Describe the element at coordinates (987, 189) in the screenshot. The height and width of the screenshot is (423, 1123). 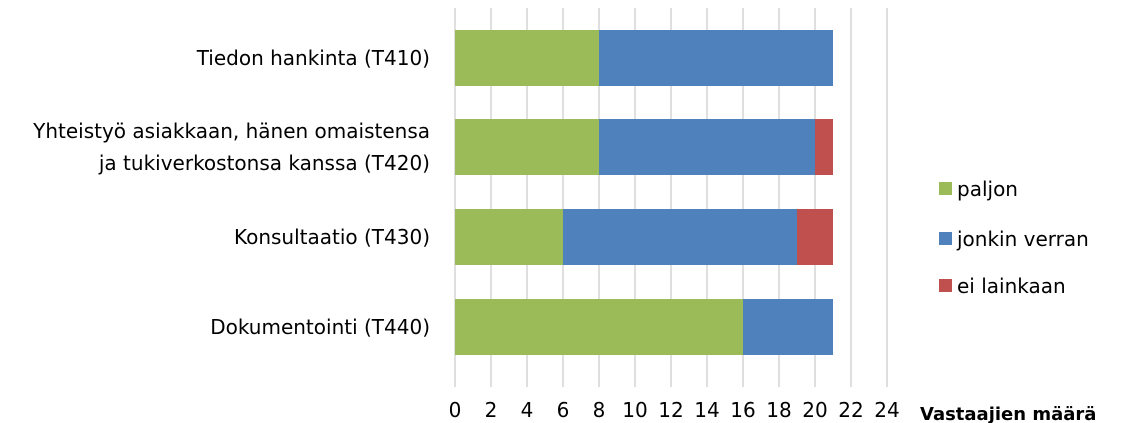
I see `legend-label: paljon` at that location.